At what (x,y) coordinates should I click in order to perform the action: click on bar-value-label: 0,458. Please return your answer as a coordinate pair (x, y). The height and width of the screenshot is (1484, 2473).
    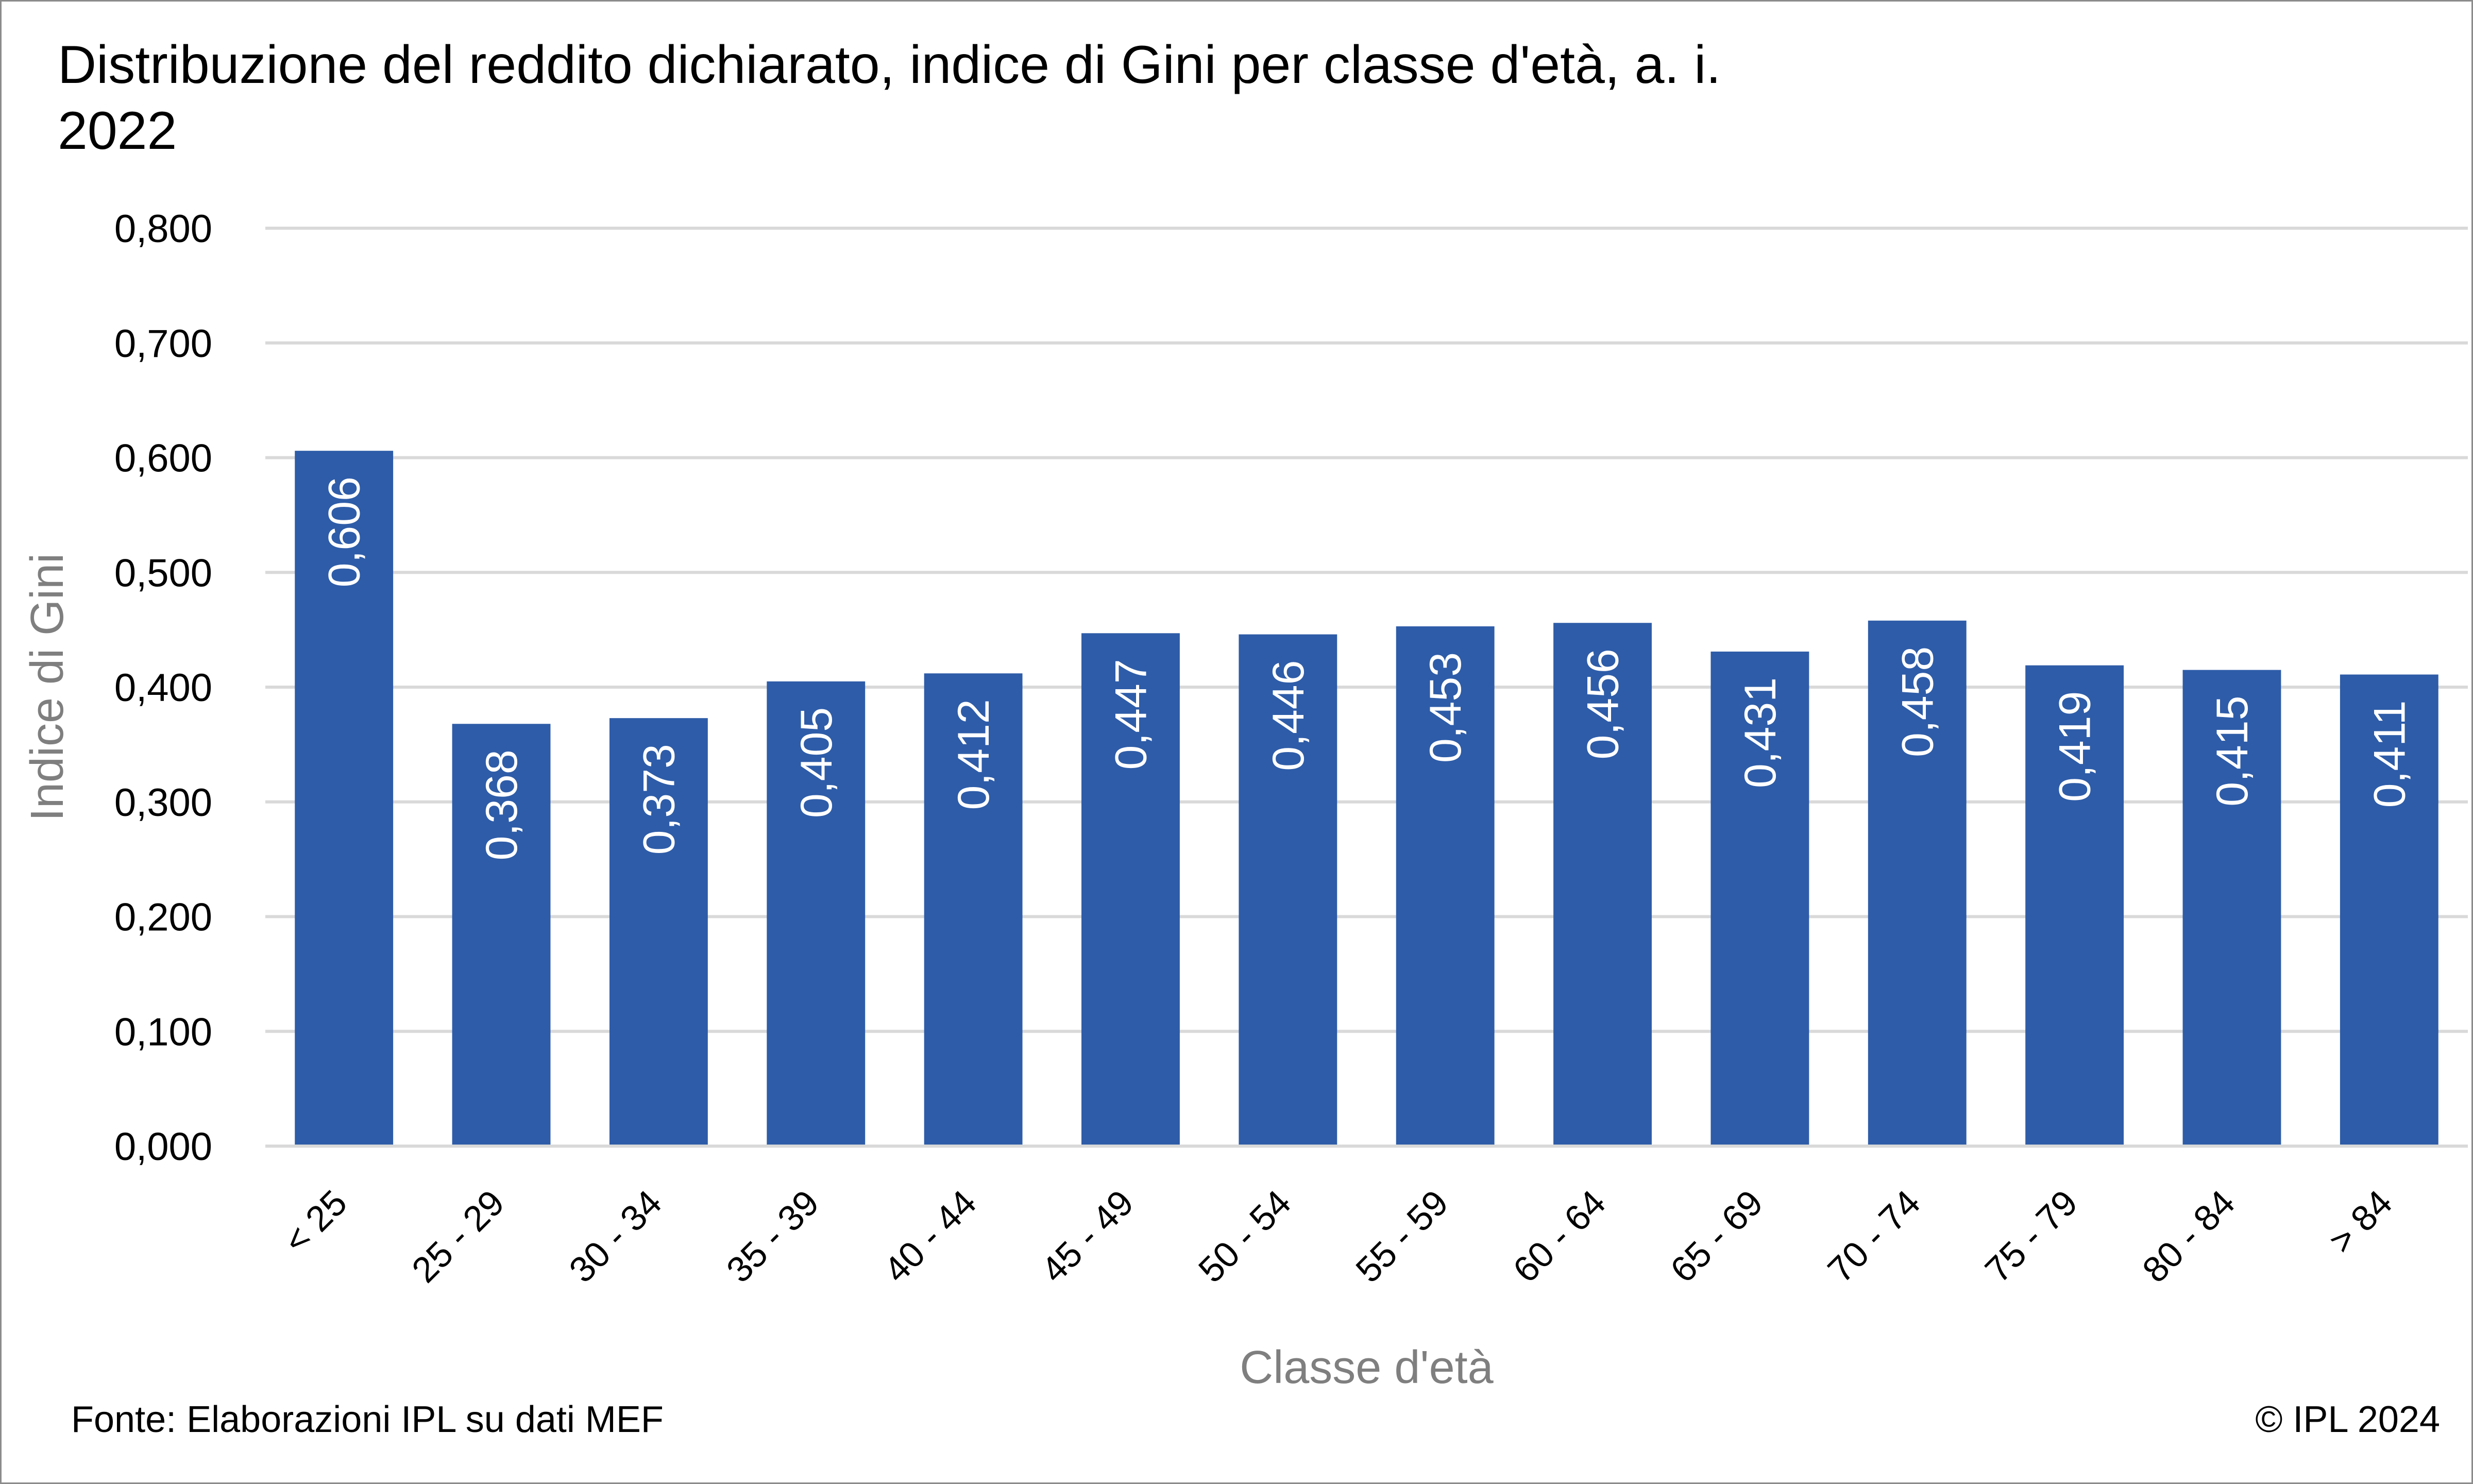
    Looking at the image, I should click on (1917, 701).